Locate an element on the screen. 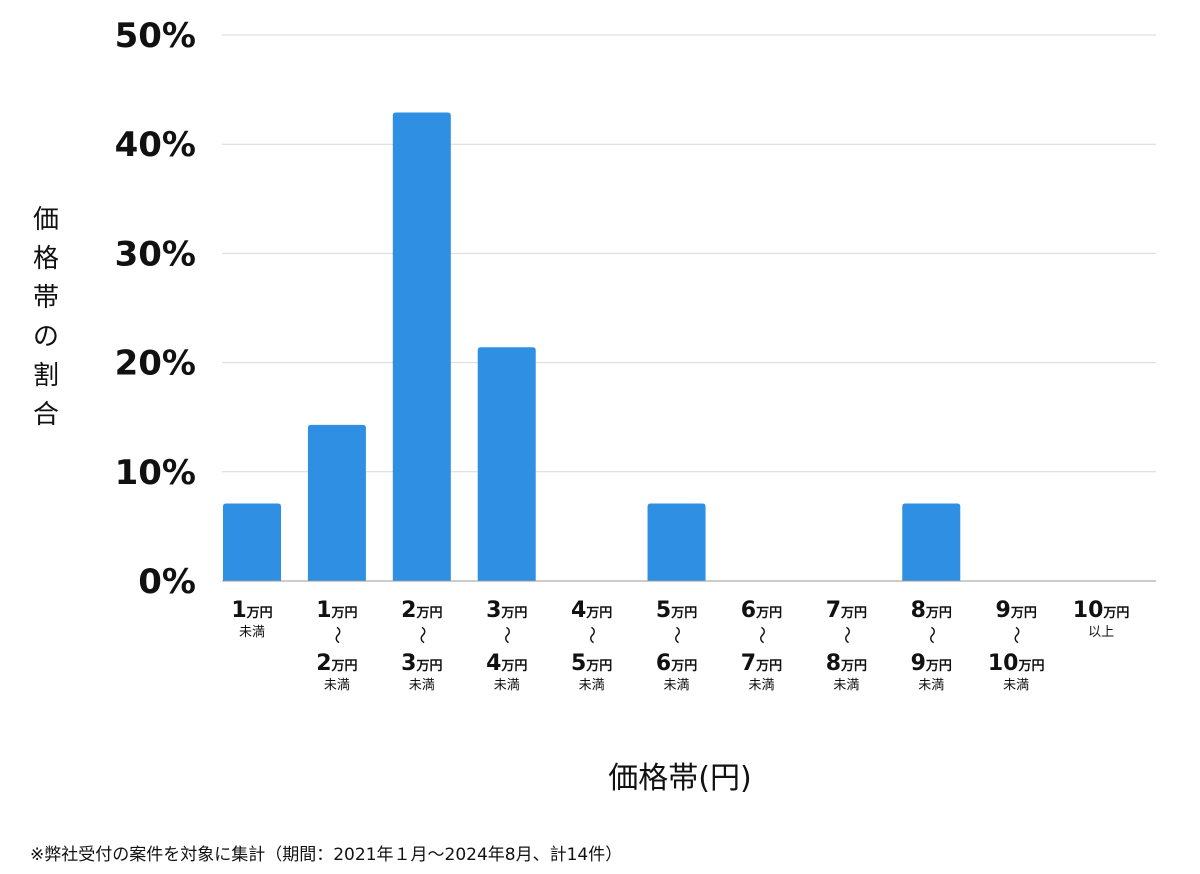 The image size is (1200, 874). y-axis-title-char: 合 is located at coordinates (46, 415).